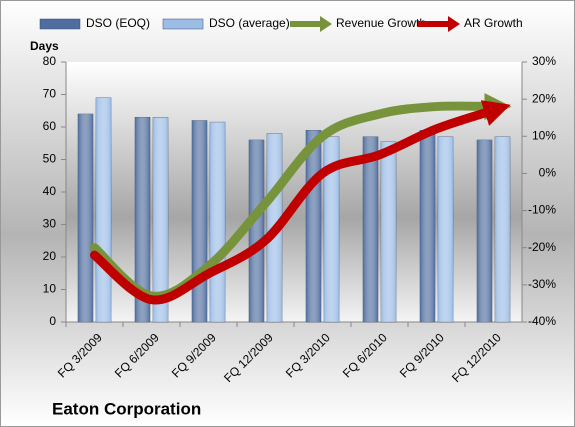 This screenshot has height=427, width=575. Describe the element at coordinates (50, 94) in the screenshot. I see `y-tick-label: 70` at that location.